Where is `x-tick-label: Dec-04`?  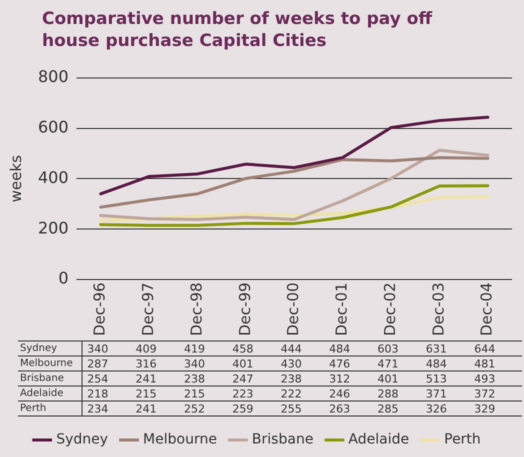 x-tick-label: Dec-04 is located at coordinates (487, 309).